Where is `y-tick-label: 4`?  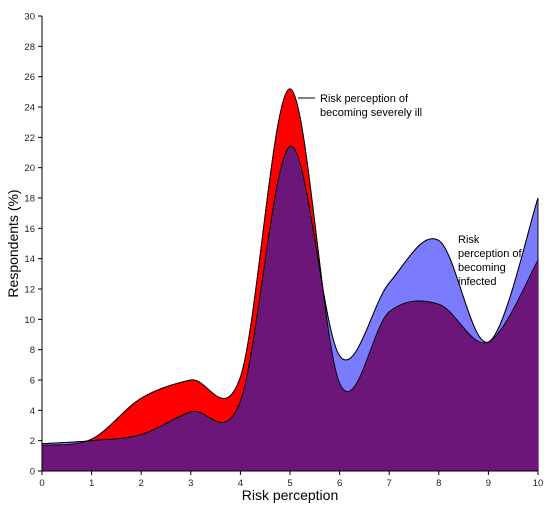 y-tick-label: 4 is located at coordinates (32, 411).